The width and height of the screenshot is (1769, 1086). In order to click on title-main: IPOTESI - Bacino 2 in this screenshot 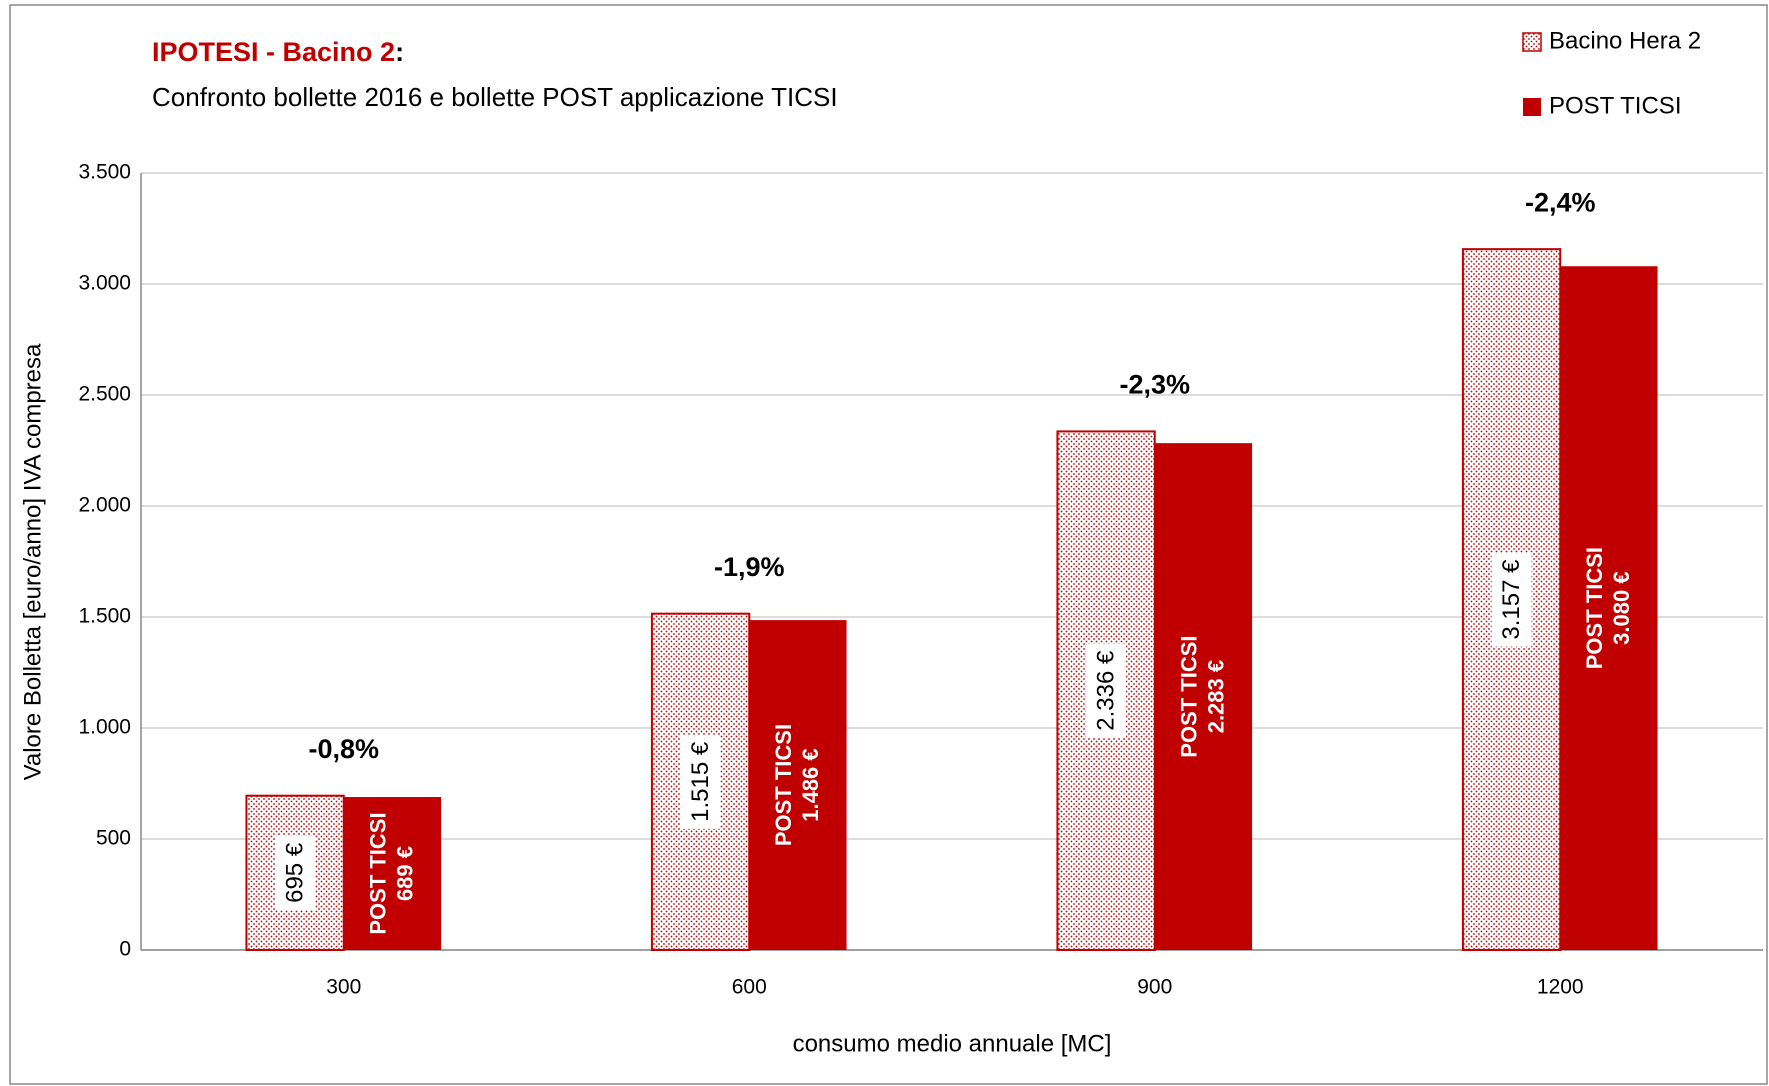, I will do `click(273, 52)`.